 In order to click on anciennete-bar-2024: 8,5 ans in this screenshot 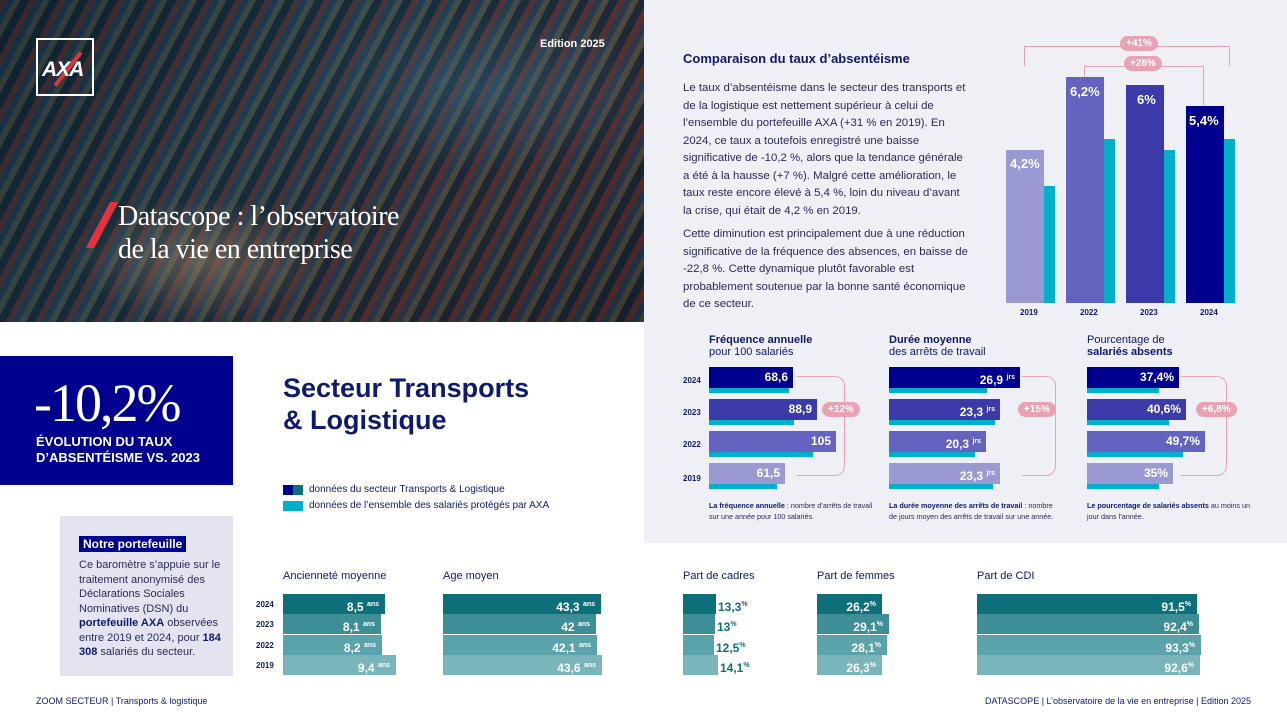, I will do `click(334, 604)`.